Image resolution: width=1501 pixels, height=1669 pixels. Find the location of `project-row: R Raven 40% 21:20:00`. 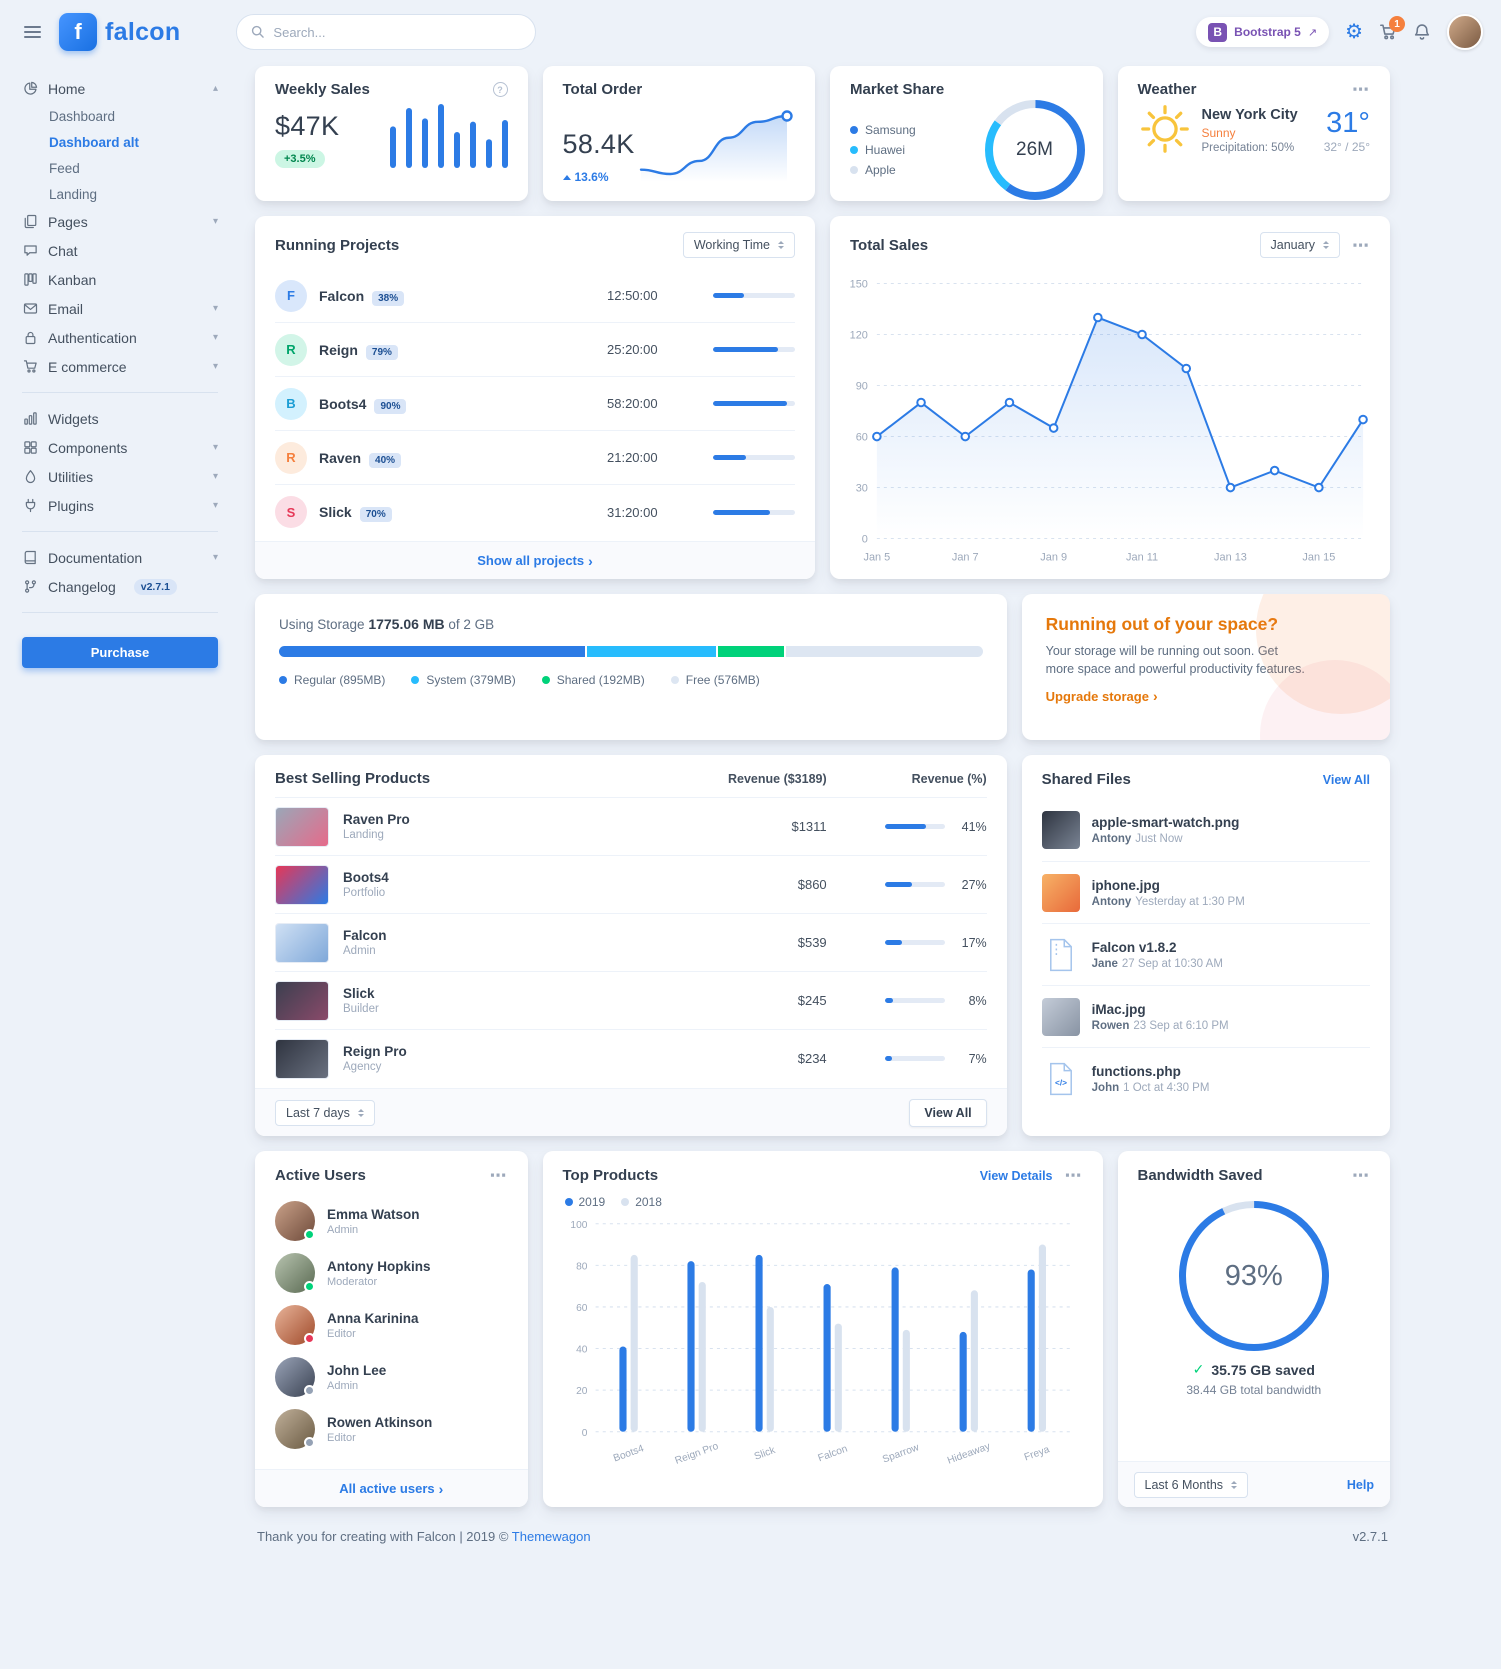

project-row: R Raven 40% 21:20:00 is located at coordinates (535, 458).